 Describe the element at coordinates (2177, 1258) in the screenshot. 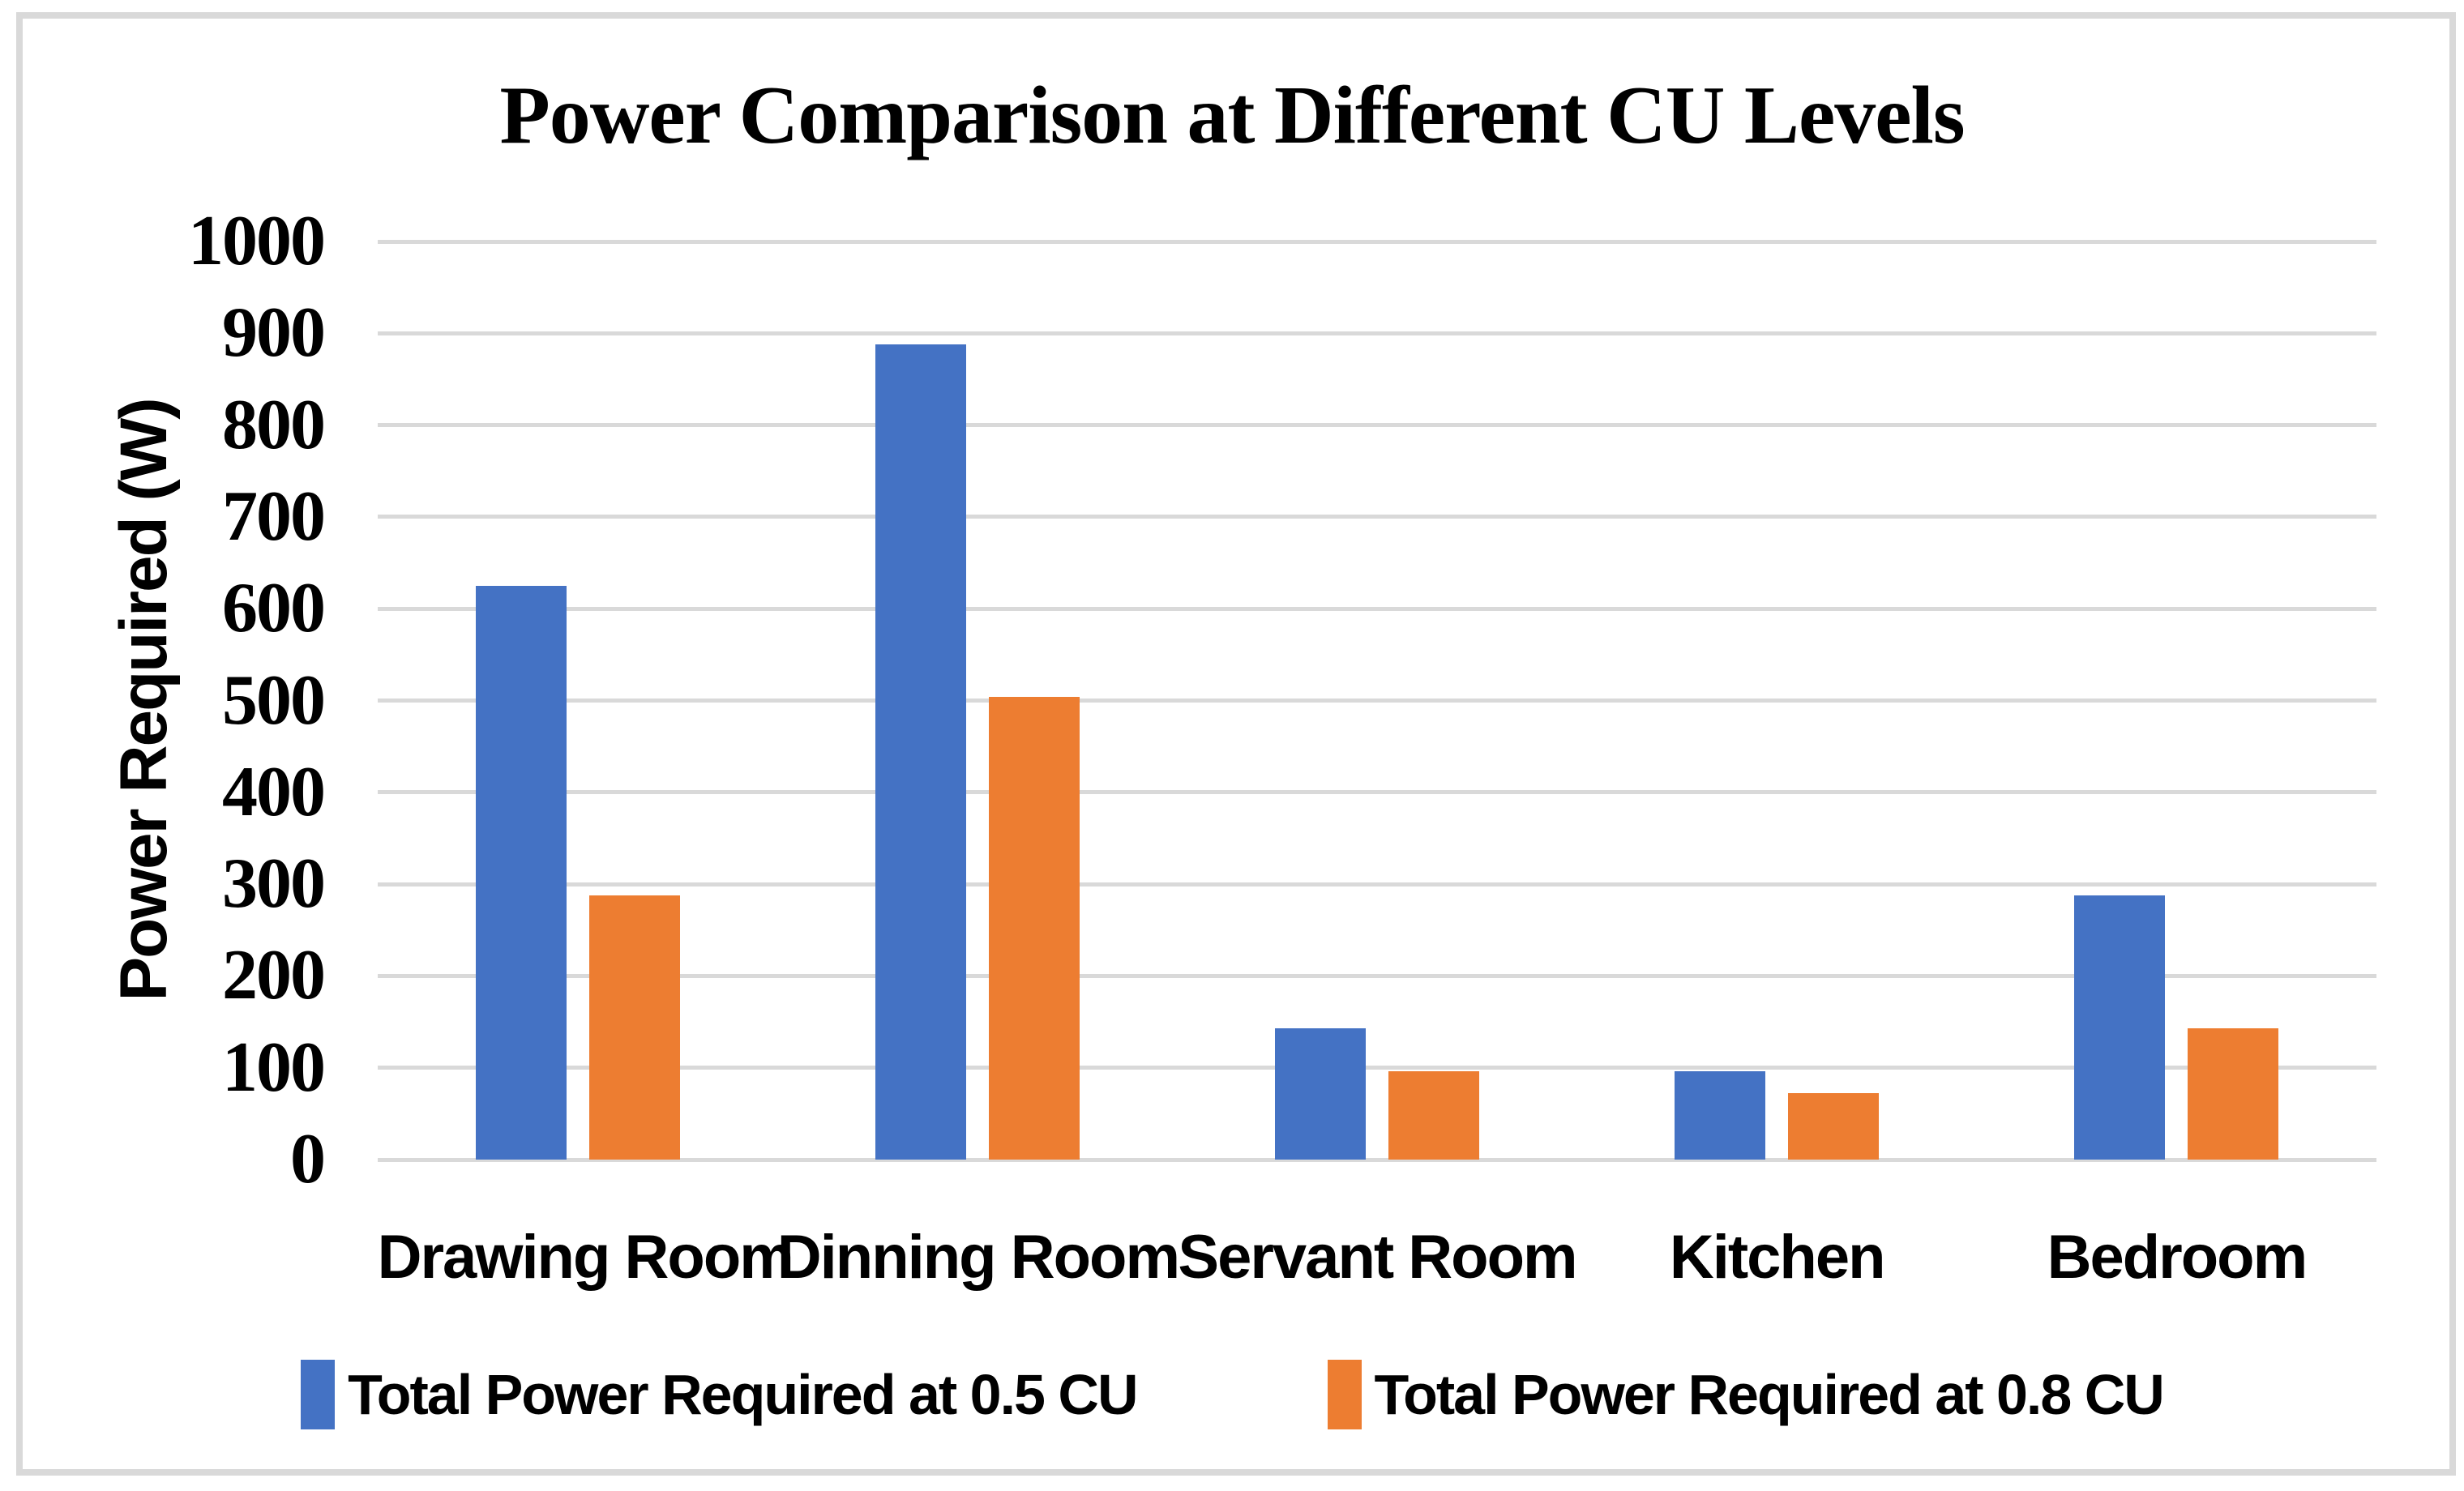

I see `x-axis-label-bedroom: Bedroom` at that location.